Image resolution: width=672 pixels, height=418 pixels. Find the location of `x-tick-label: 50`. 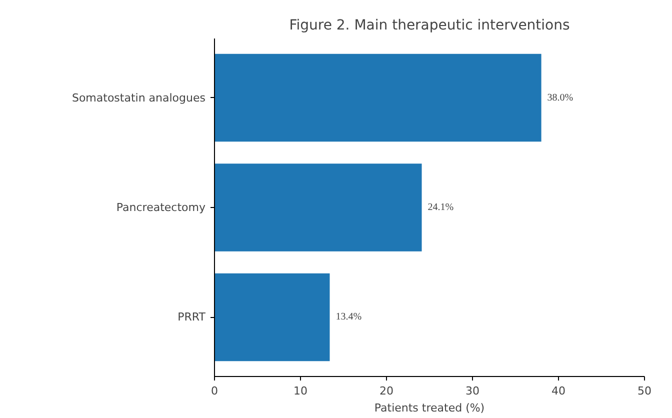

x-tick-label: 50 is located at coordinates (645, 391).